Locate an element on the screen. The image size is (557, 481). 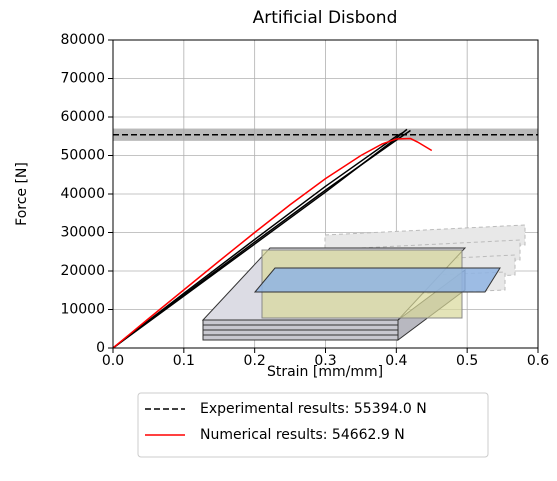
specimen-illustration is located at coordinates (363, 282).